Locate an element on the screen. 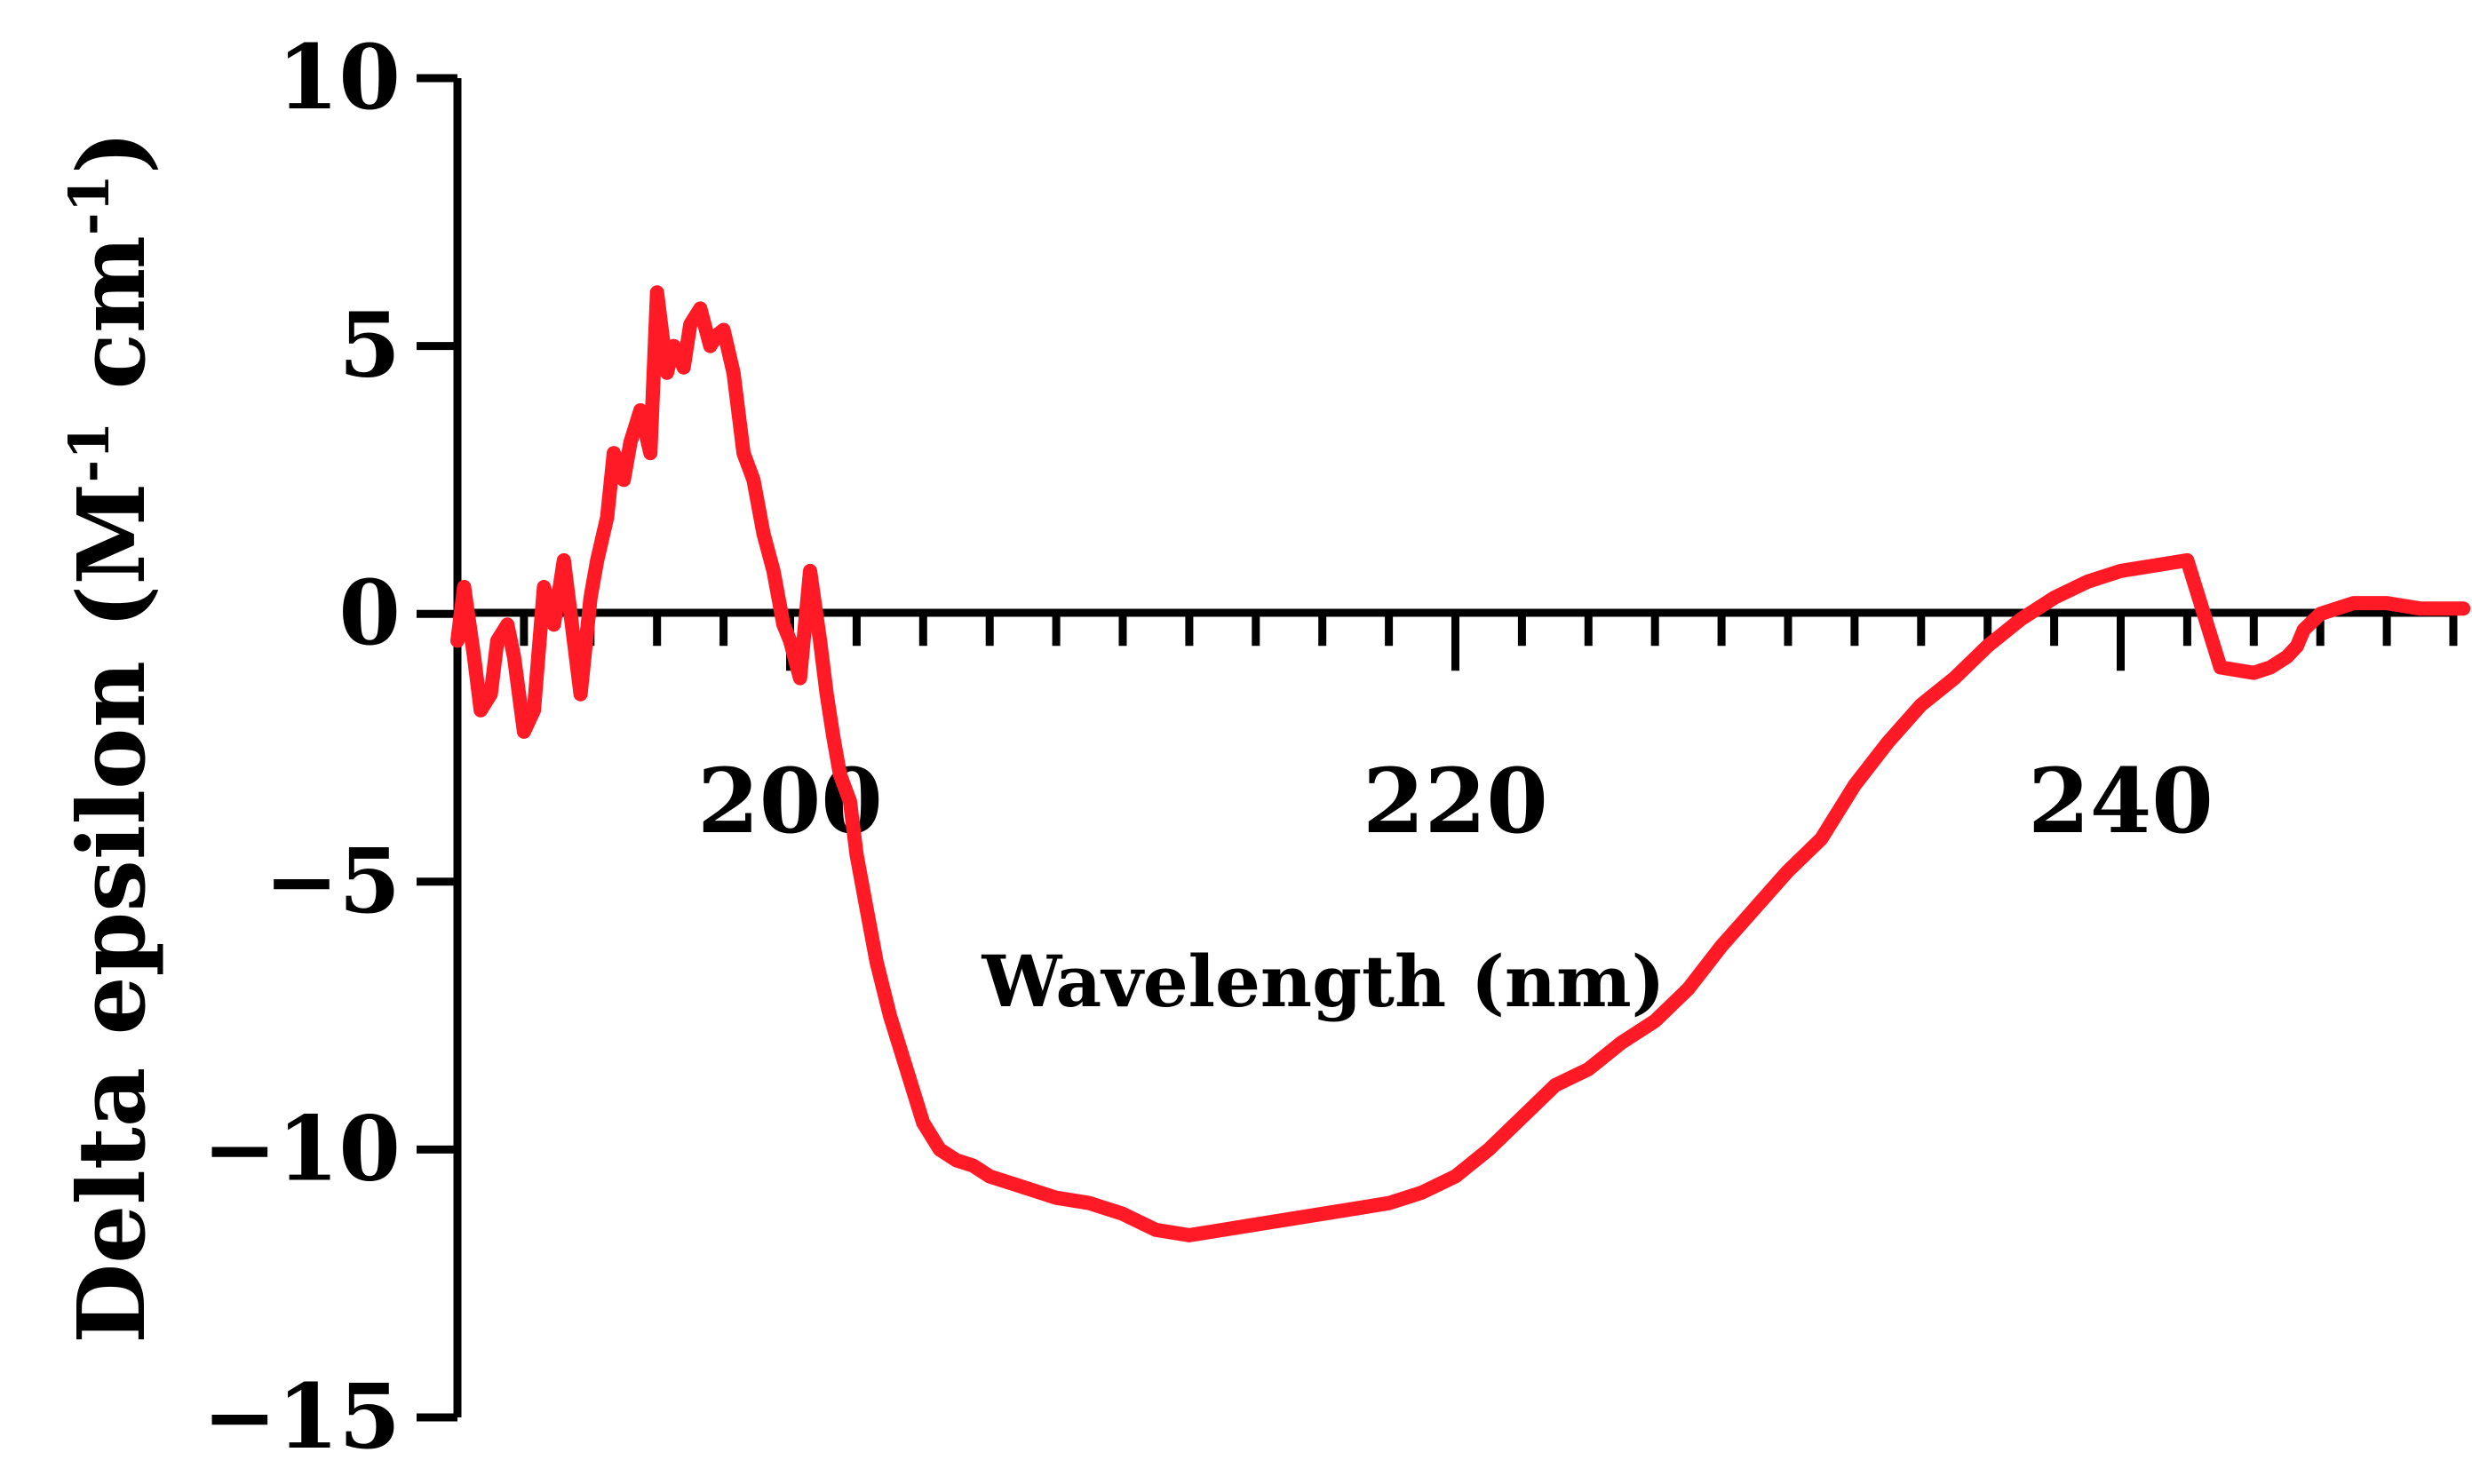 The image size is (2472, 1484). y-tick-label: −10 is located at coordinates (302, 1148).